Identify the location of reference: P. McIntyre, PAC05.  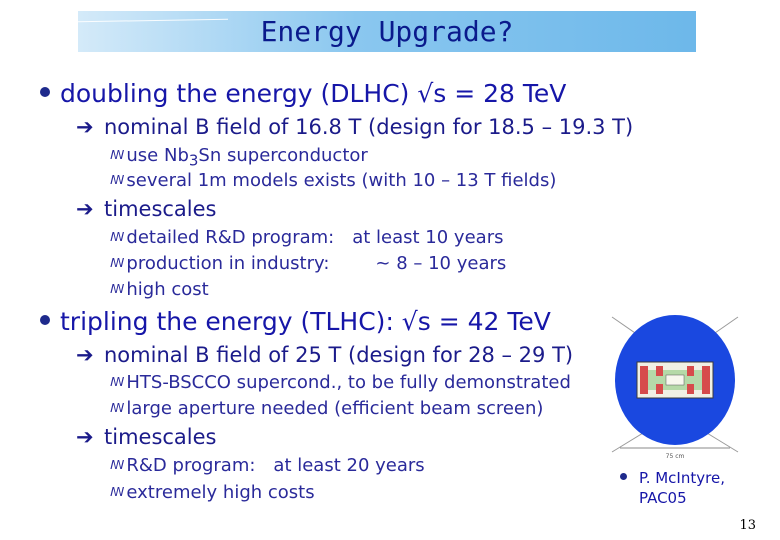
(672, 488).